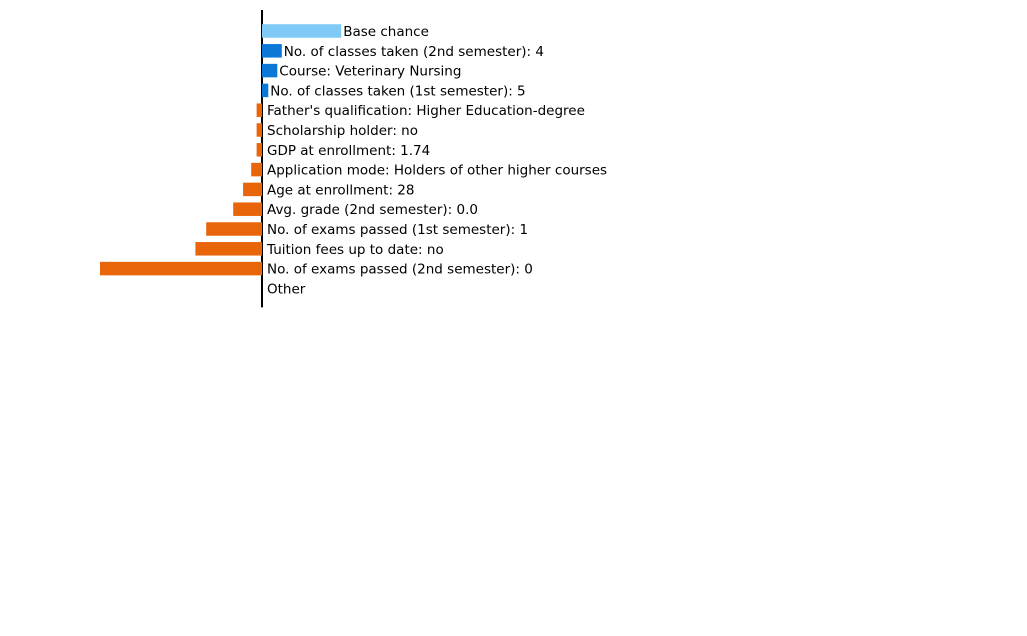 The height and width of the screenshot is (636, 1027). Describe the element at coordinates (370, 72) in the screenshot. I see `bar-label: Course: Veterinary Nursing` at that location.